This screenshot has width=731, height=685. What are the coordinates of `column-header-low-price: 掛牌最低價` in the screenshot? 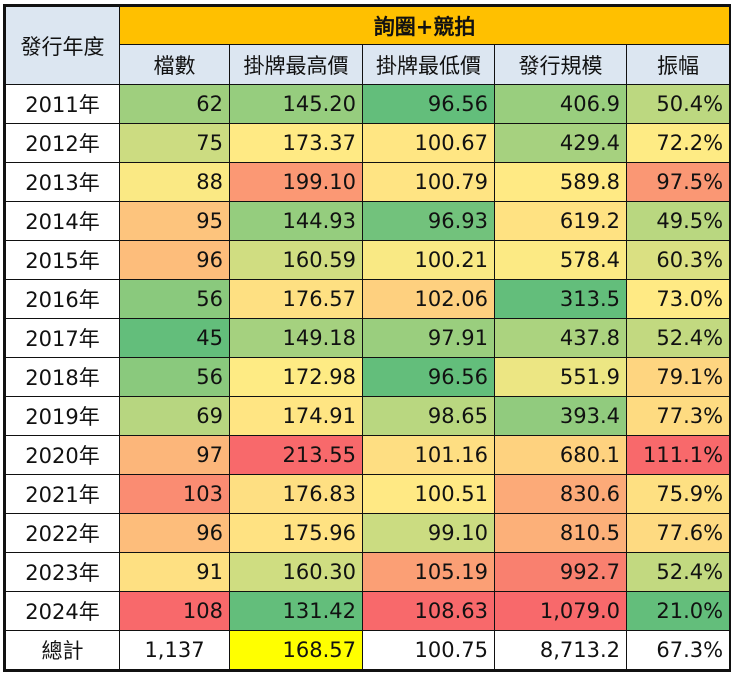 It's located at (428, 64).